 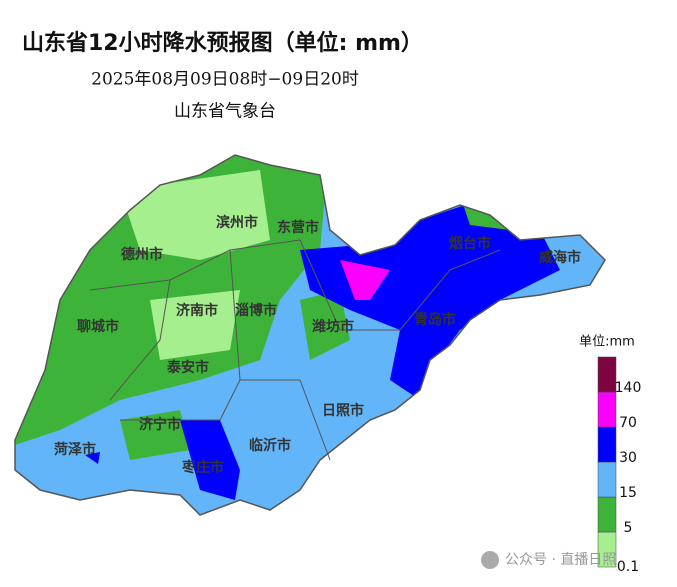 What do you see at coordinates (298, 227) in the screenshot?
I see `city-label: 东营市` at bounding box center [298, 227].